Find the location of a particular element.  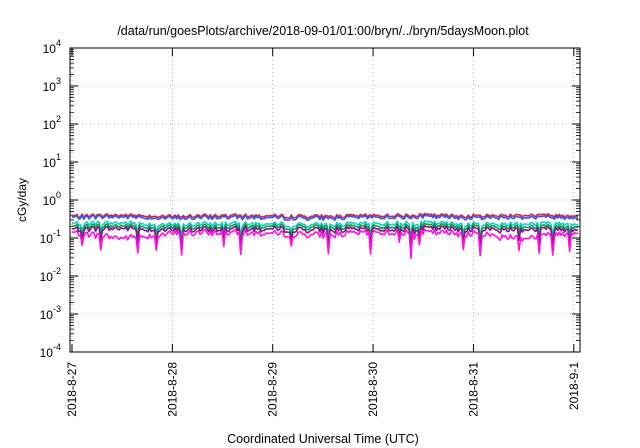

y-tick-label: 10⁻¹ is located at coordinates (50, 237).